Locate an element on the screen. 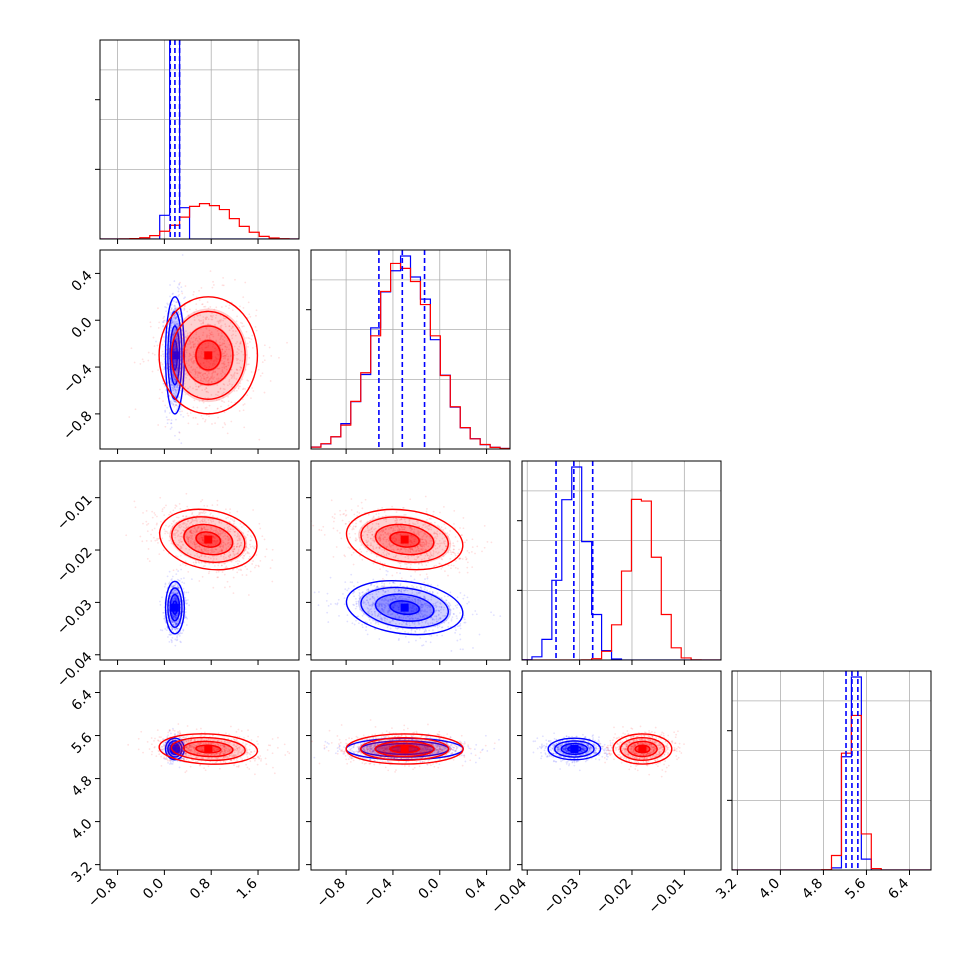 The height and width of the screenshot is (975, 970). panel-p3-p4 is located at coordinates (619, 773).